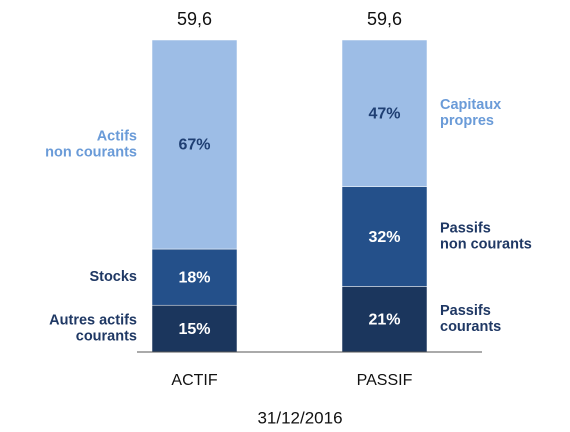 The height and width of the screenshot is (432, 570). I want to click on segment-name: Autres actifs, so click(93, 320).